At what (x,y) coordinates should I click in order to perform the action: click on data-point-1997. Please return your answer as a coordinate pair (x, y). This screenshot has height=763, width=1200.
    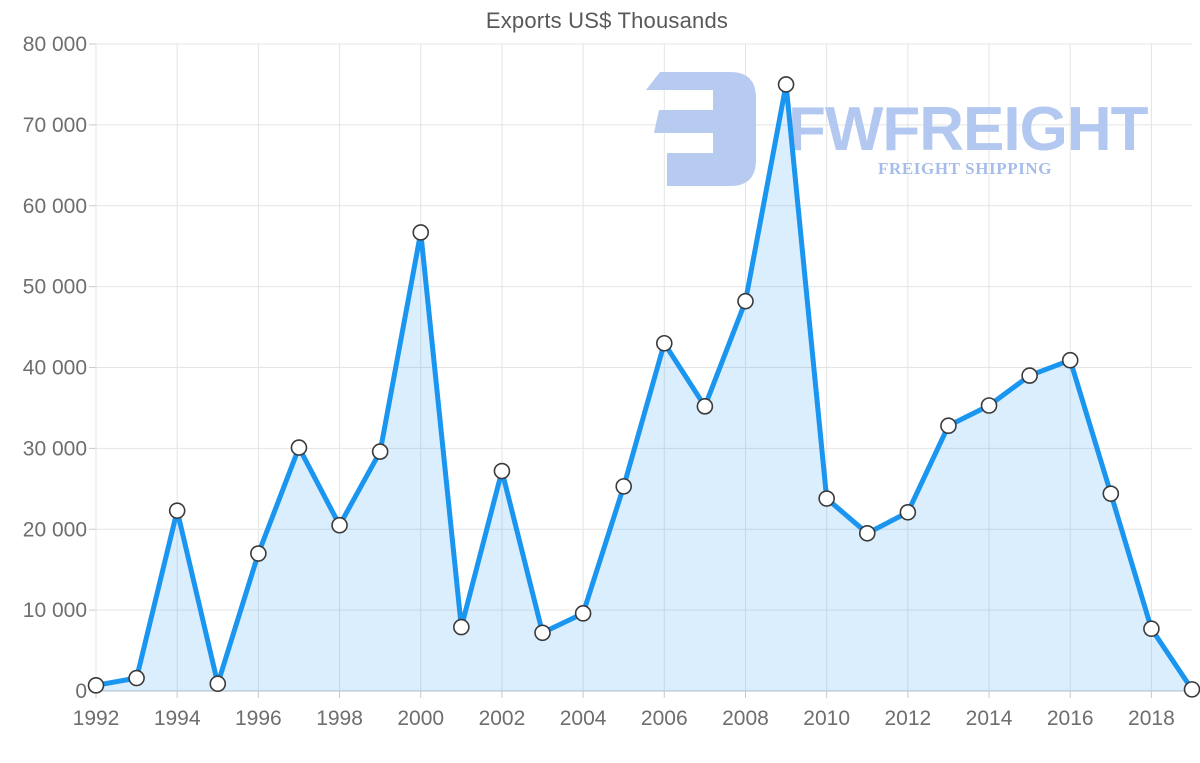
    Looking at the image, I should click on (299, 447).